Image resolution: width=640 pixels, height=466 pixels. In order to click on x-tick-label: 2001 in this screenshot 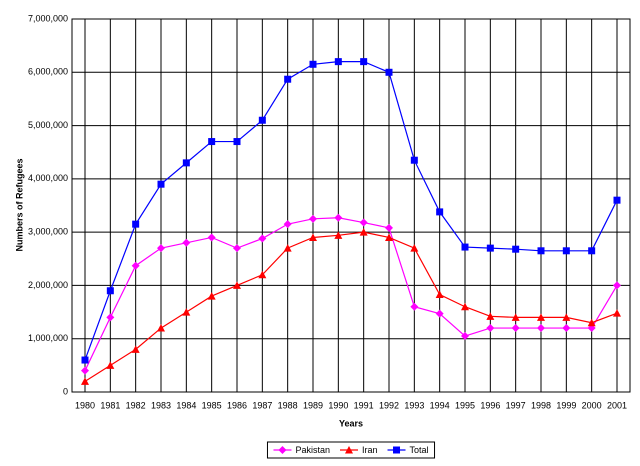, I will do `click(617, 405)`.